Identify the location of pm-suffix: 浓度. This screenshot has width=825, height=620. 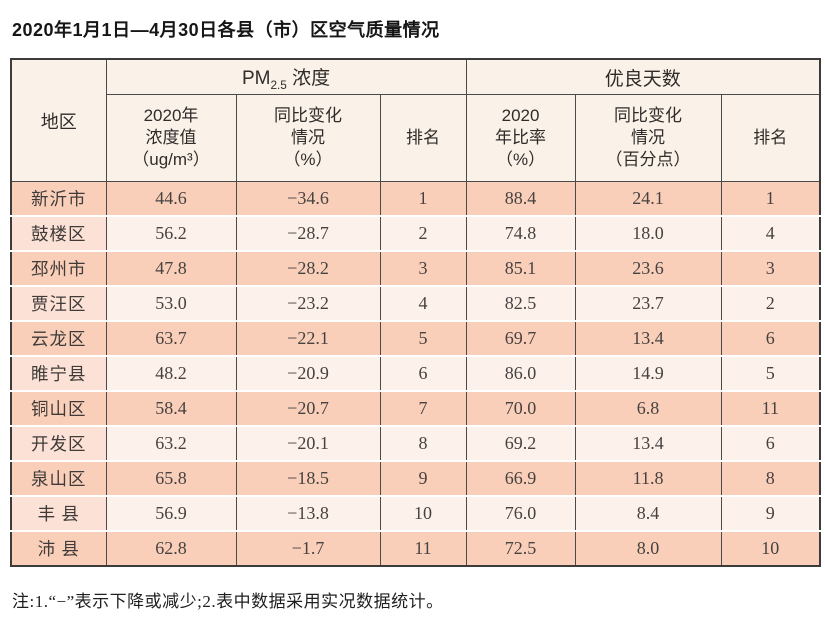
(308, 78).